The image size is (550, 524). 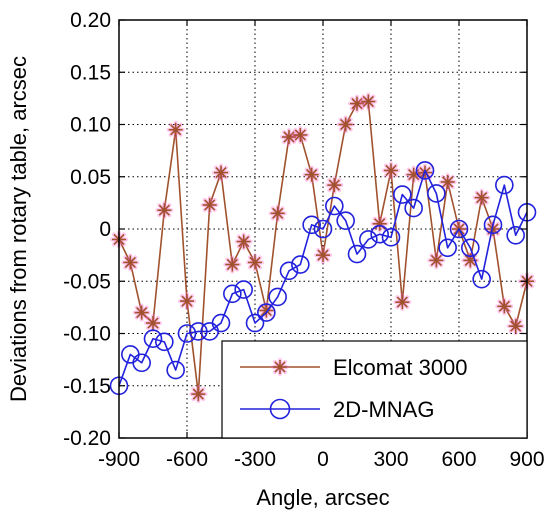 I want to click on x-tick-label: 600, so click(x=458, y=459).